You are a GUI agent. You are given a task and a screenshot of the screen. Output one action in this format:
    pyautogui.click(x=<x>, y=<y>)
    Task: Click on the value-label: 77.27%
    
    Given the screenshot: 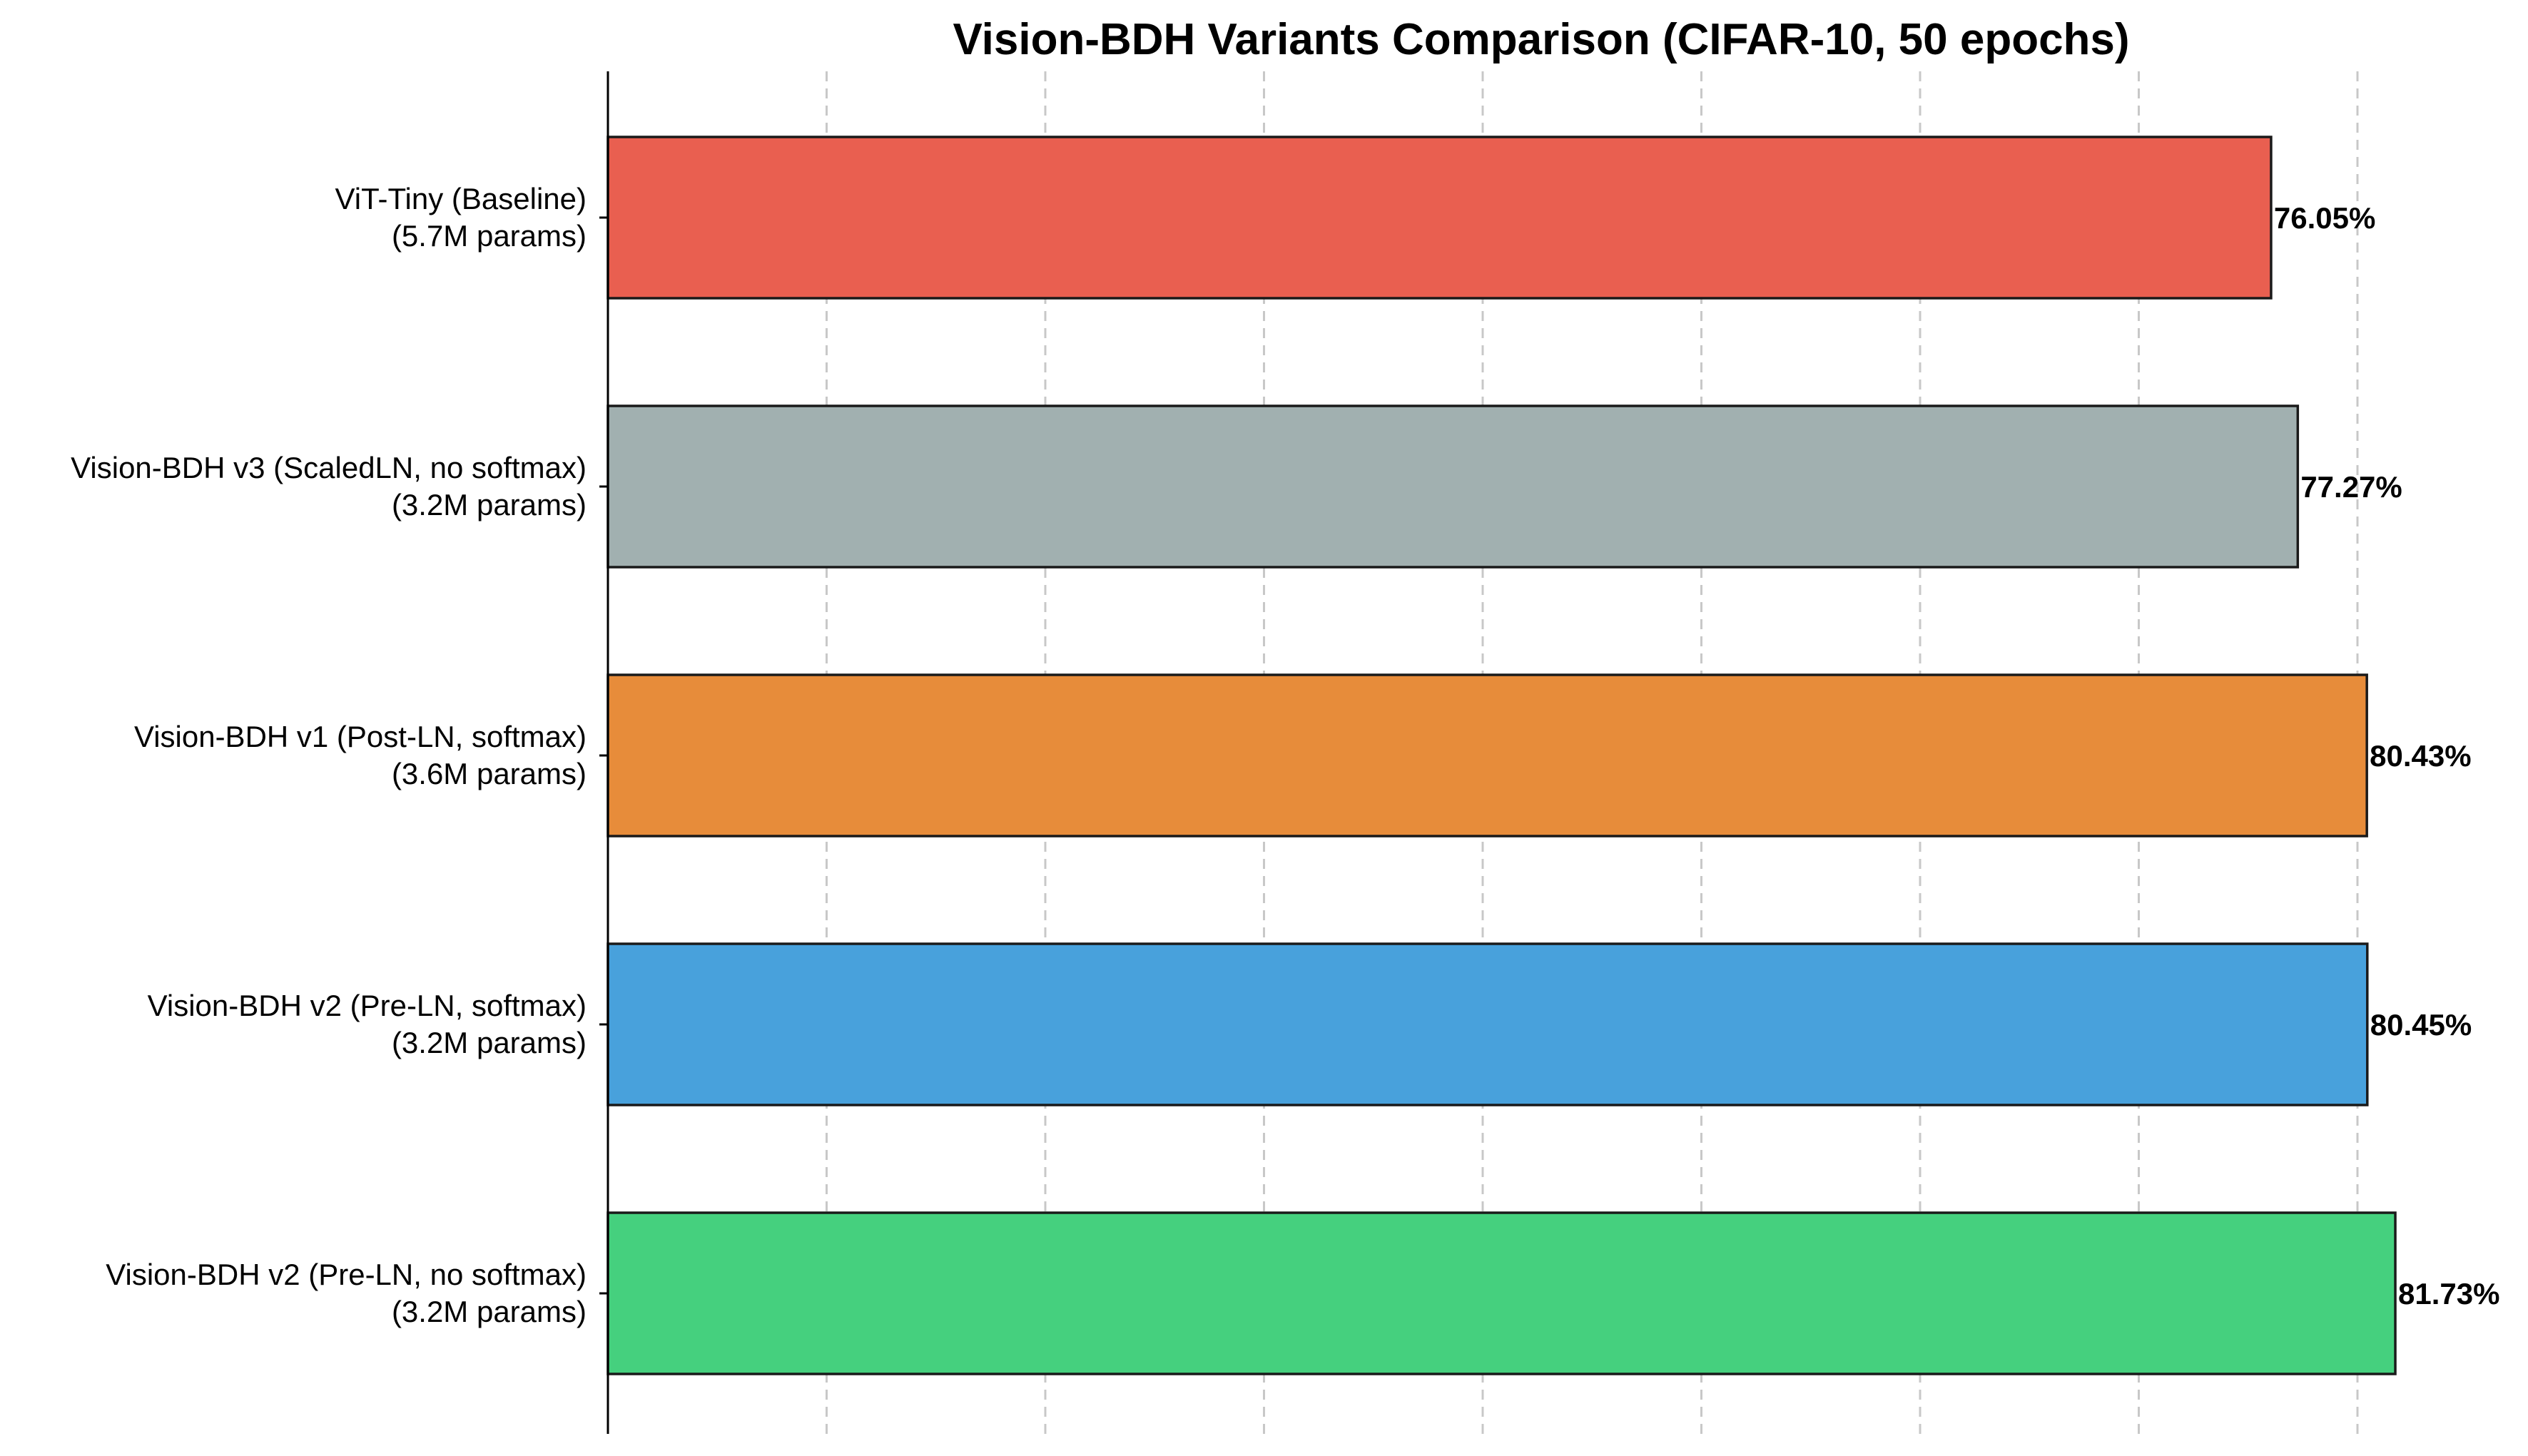 What is the action you would take?
    pyautogui.click(x=2351, y=487)
    